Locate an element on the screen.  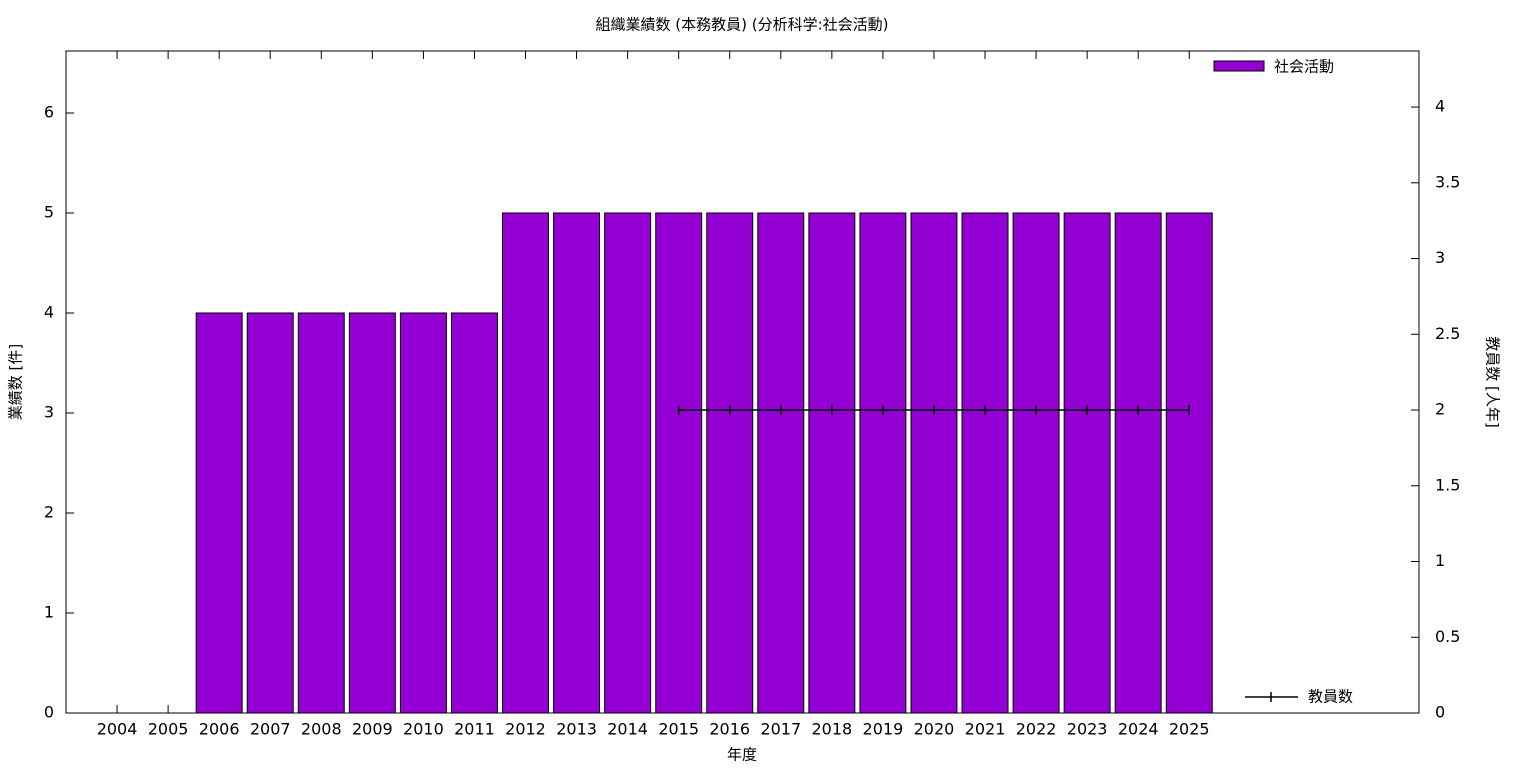
y2-tick-label: 3.5 is located at coordinates (1447, 181).